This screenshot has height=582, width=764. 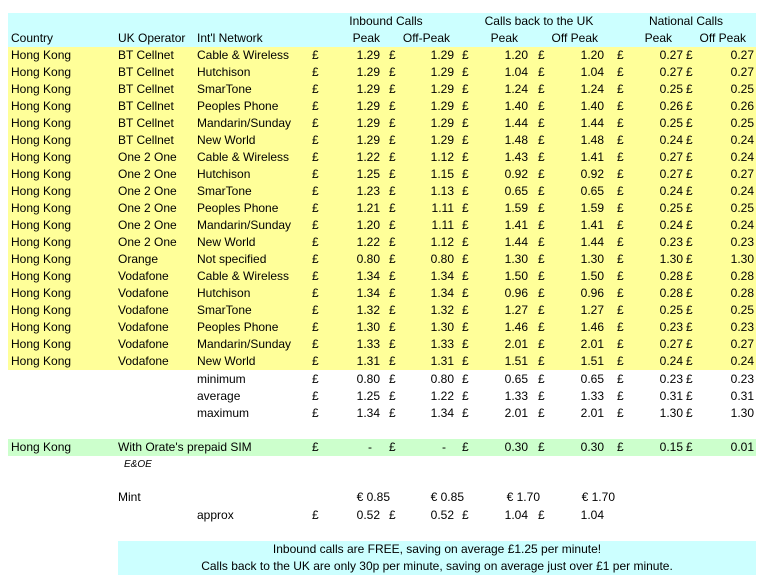 What do you see at coordinates (592, 72) in the screenshot?
I see `rate-cell: 1.04` at bounding box center [592, 72].